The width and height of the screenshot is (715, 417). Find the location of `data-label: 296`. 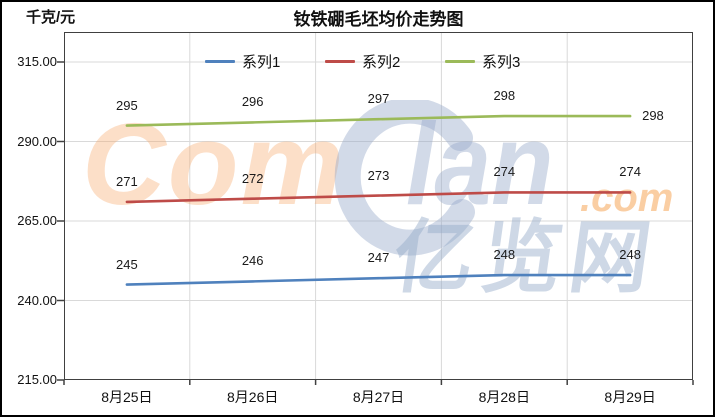

data-label: 296 is located at coordinates (252, 102).